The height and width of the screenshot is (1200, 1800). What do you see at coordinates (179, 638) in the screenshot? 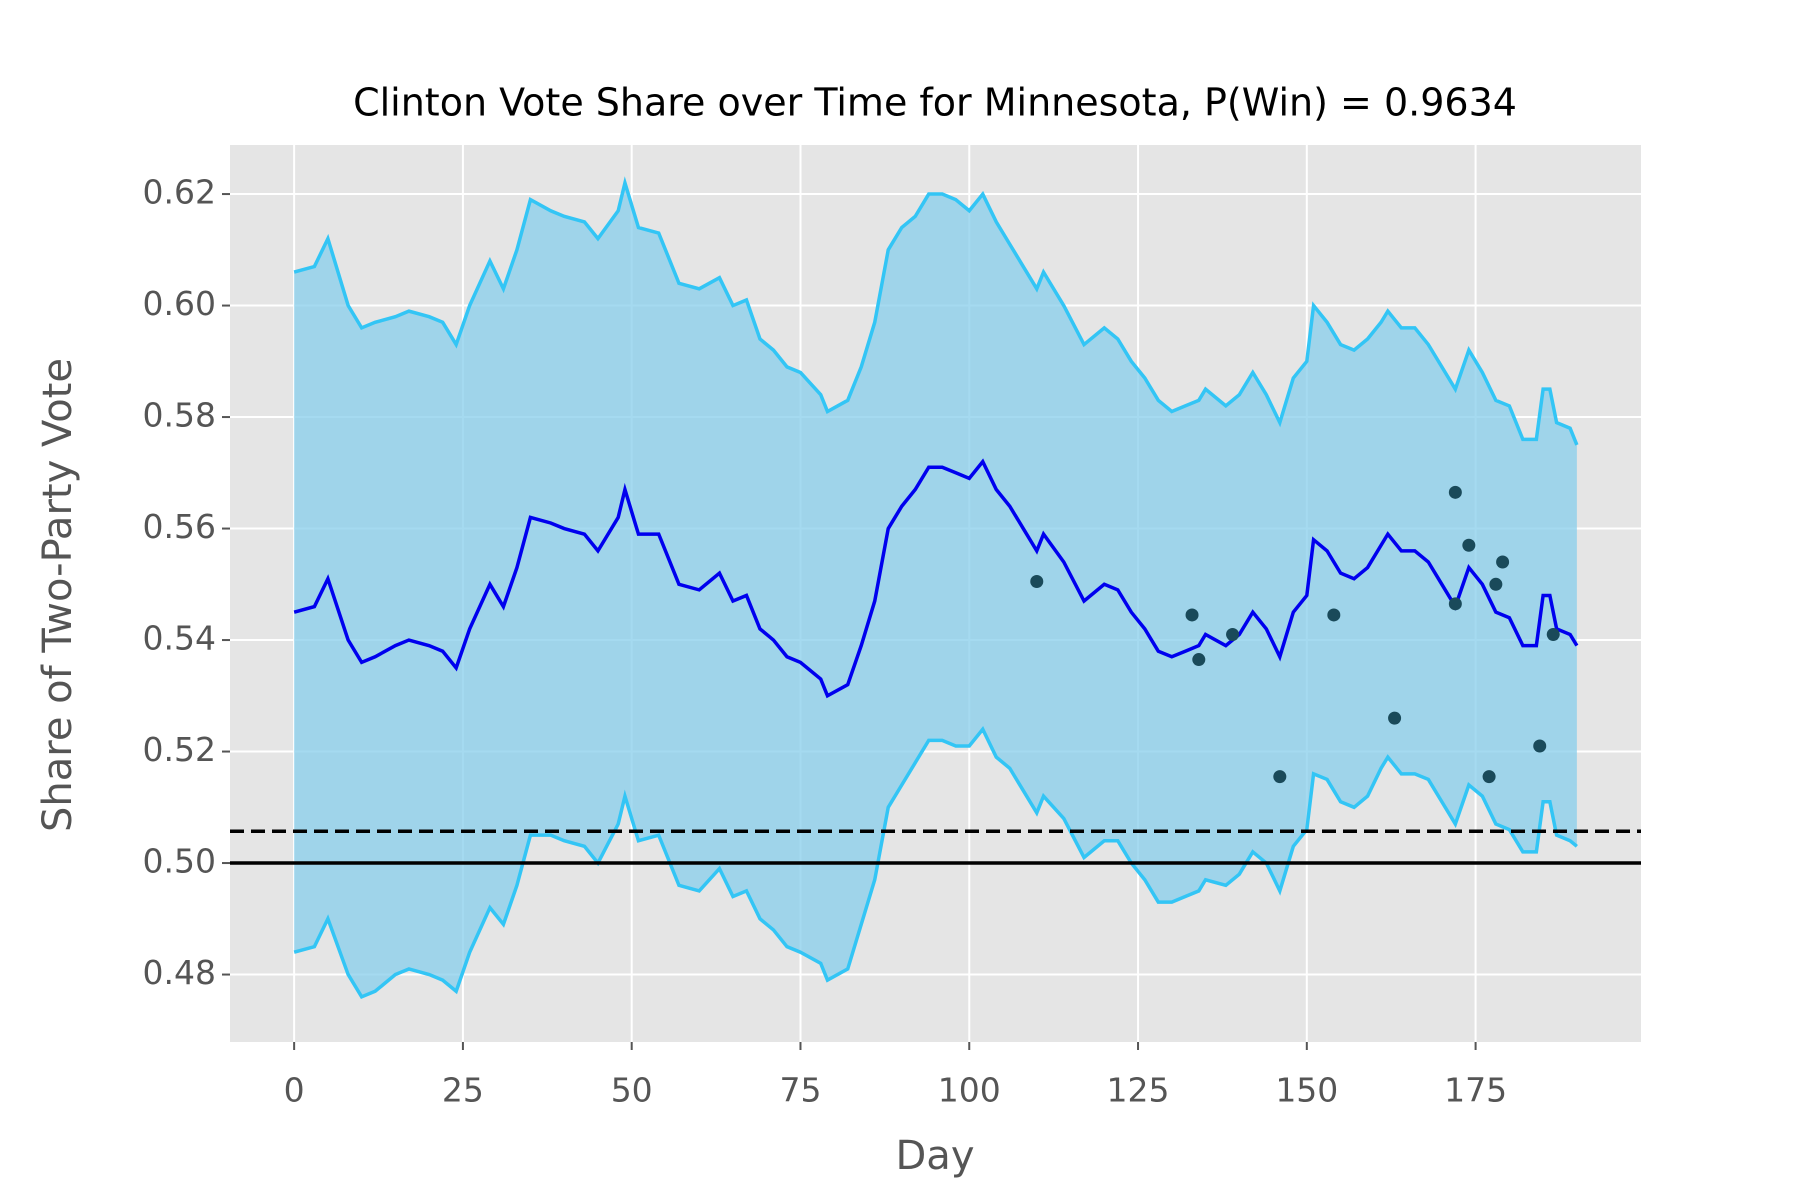
I see `y-tick-label: 0.54` at bounding box center [179, 638].